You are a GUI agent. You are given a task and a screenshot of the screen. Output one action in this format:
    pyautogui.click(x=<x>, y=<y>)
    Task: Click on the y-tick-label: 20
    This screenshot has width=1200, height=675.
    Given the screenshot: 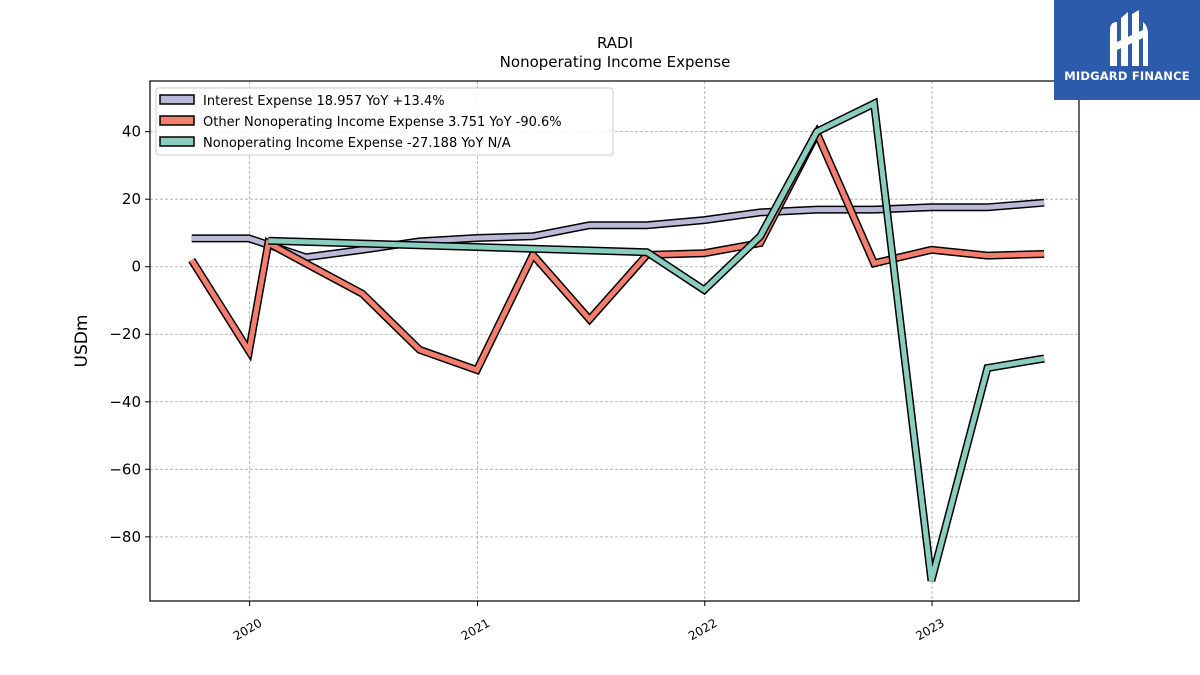 What is the action you would take?
    pyautogui.click(x=131, y=199)
    